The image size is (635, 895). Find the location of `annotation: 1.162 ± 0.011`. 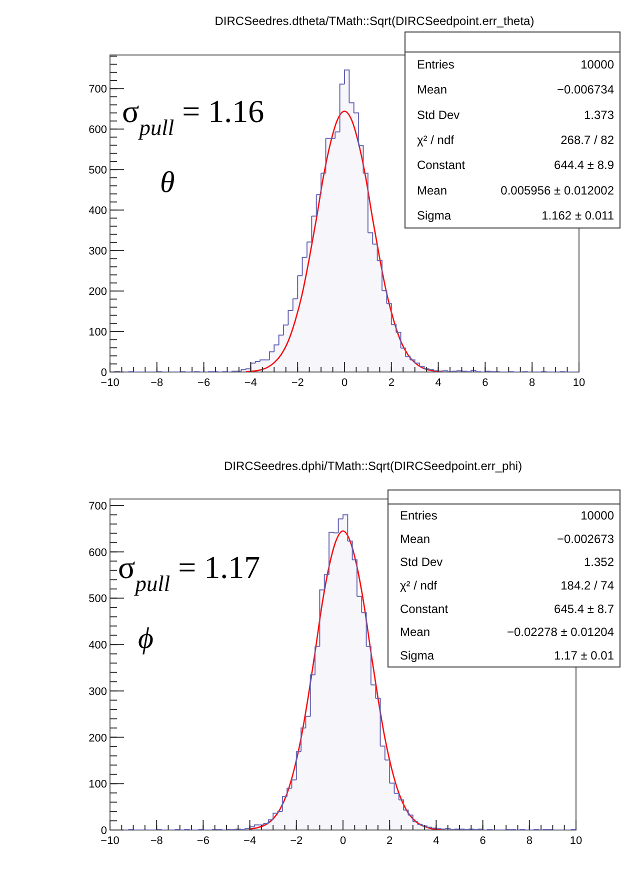

annotation: 1.162 ± 0.011 is located at coordinates (578, 215).